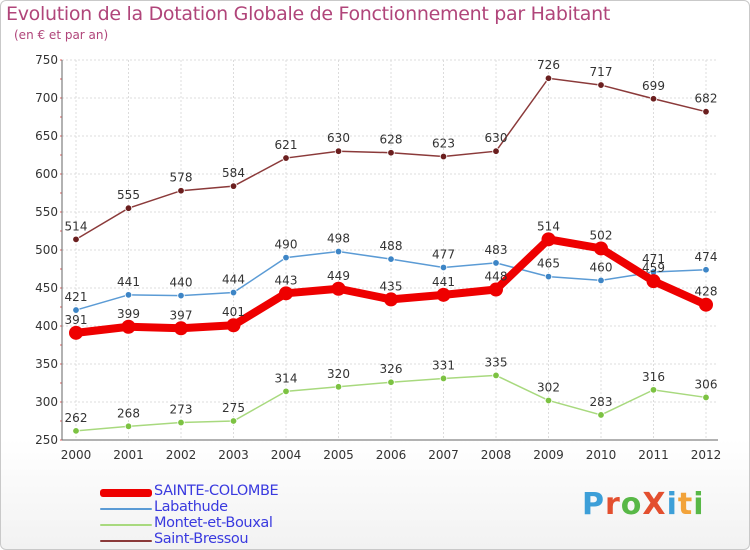 Image resolution: width=750 pixels, height=550 pixels. I want to click on data-label-montet-et-bouxal: 314, so click(286, 378).